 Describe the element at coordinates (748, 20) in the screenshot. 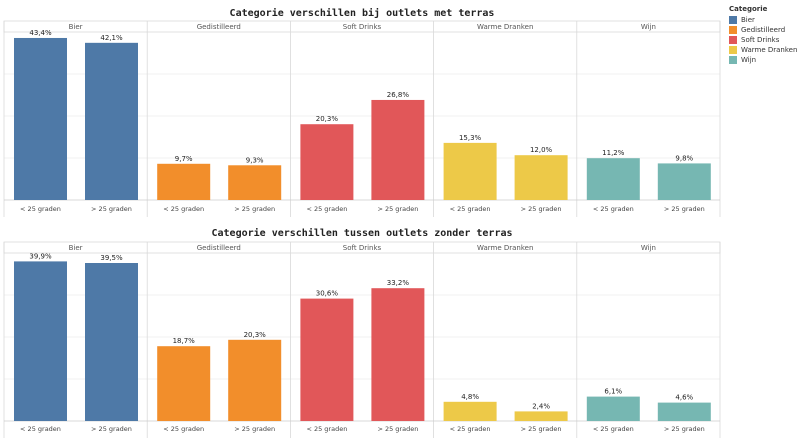

I see `legend-label: Bier` at that location.